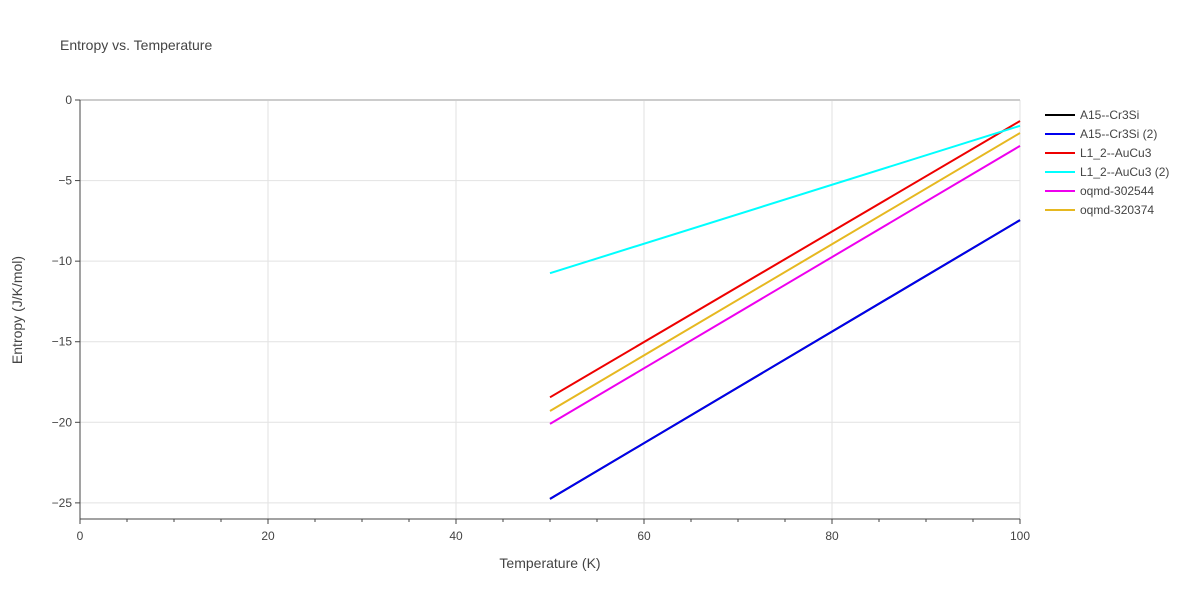 This screenshot has height=600, width=1200. Describe the element at coordinates (1117, 210) in the screenshot. I see `legend-label: oqmd-320374` at that location.